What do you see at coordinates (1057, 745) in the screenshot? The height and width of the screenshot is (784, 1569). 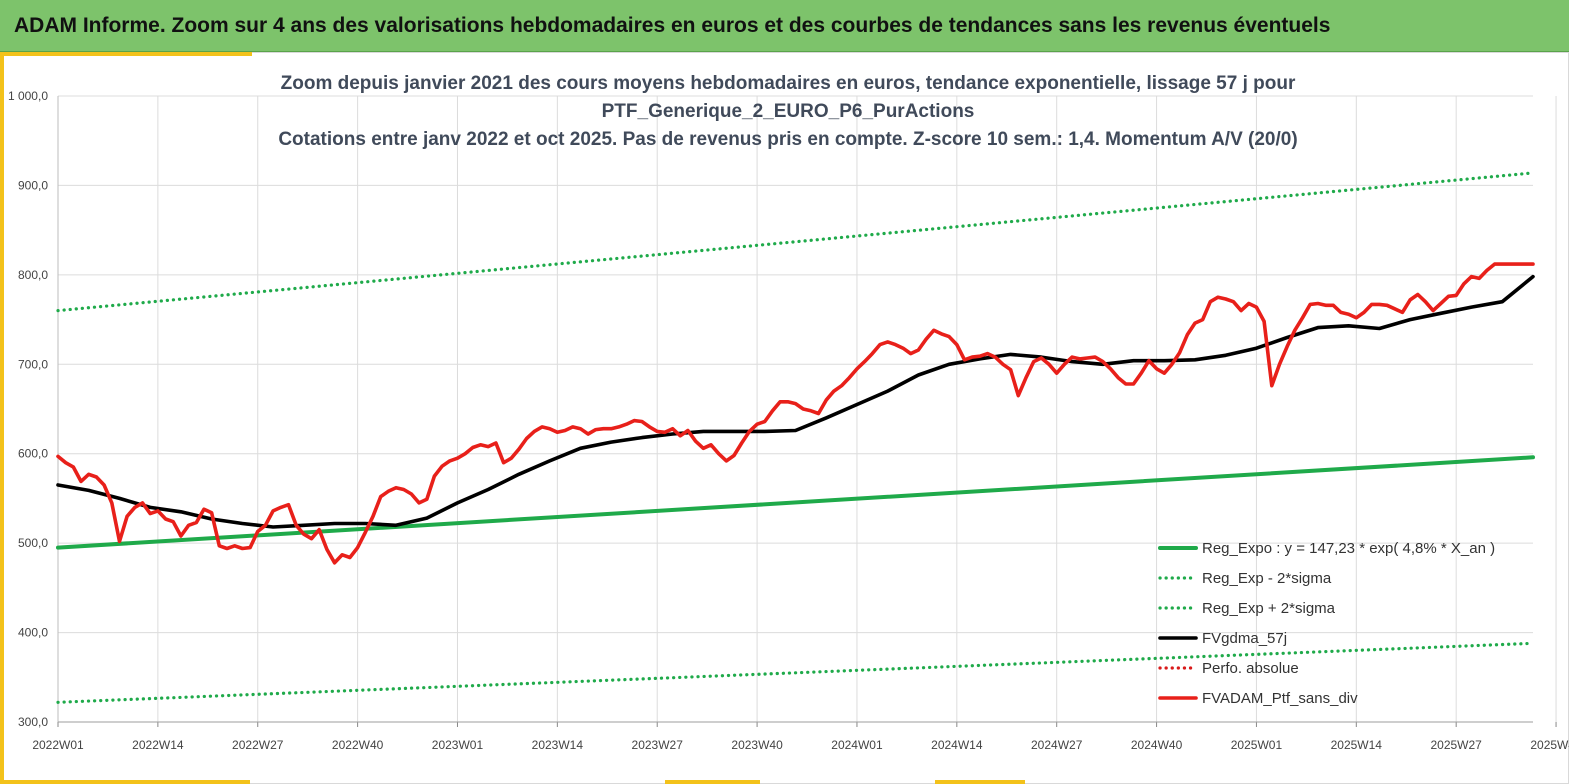 I see `x-tick-label: 2024W27` at bounding box center [1057, 745].